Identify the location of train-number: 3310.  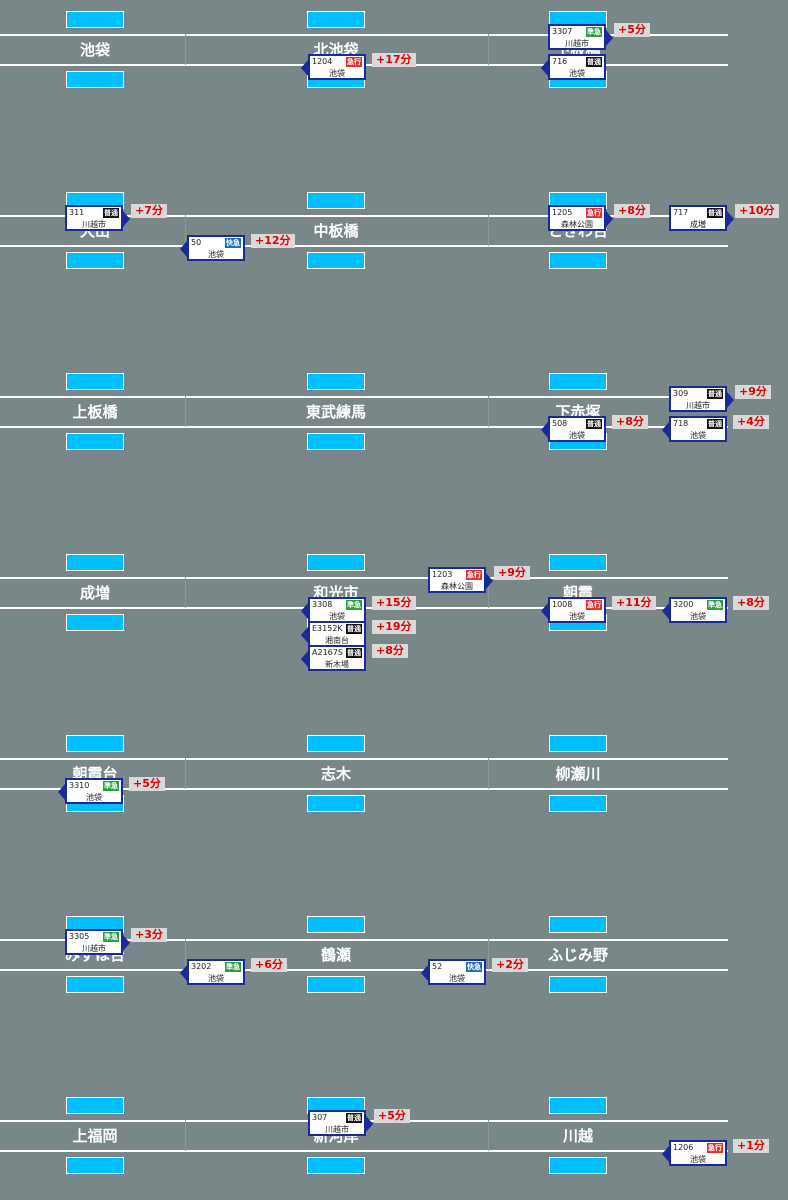
(79, 785).